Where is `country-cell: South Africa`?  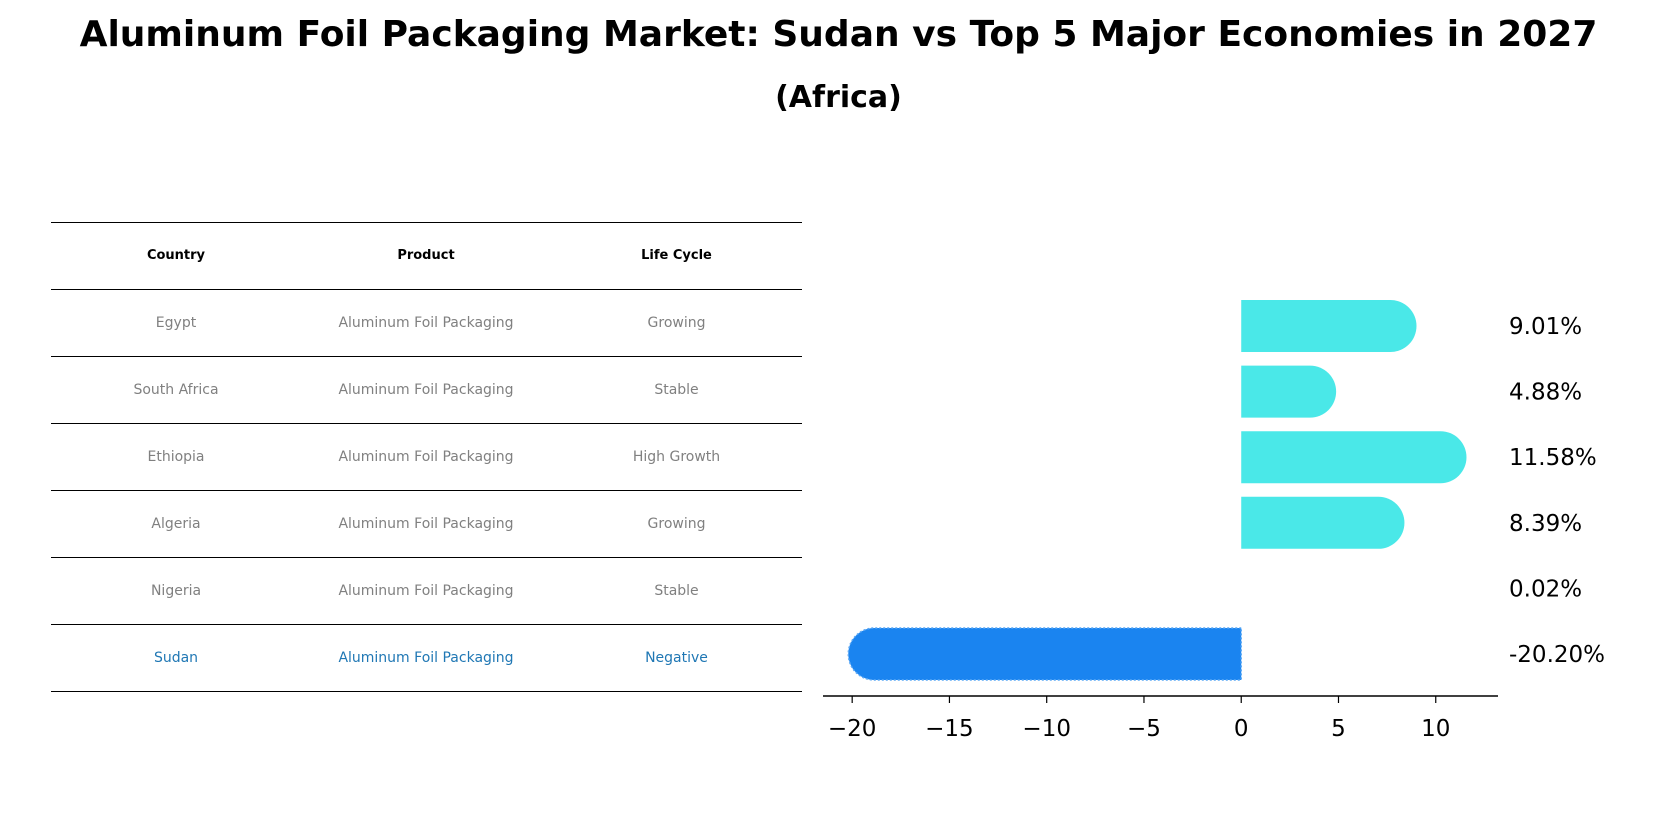
country-cell: South Africa is located at coordinates (176, 390).